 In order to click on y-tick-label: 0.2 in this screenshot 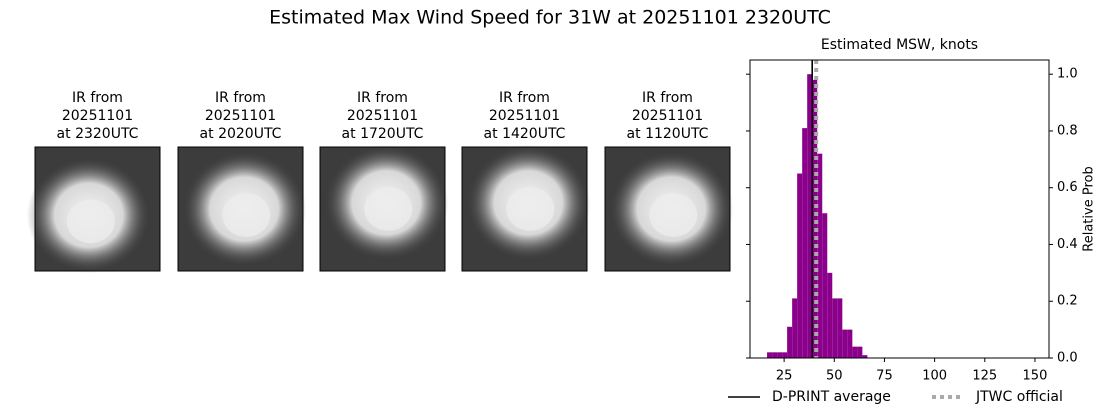, I will do `click(1067, 301)`.